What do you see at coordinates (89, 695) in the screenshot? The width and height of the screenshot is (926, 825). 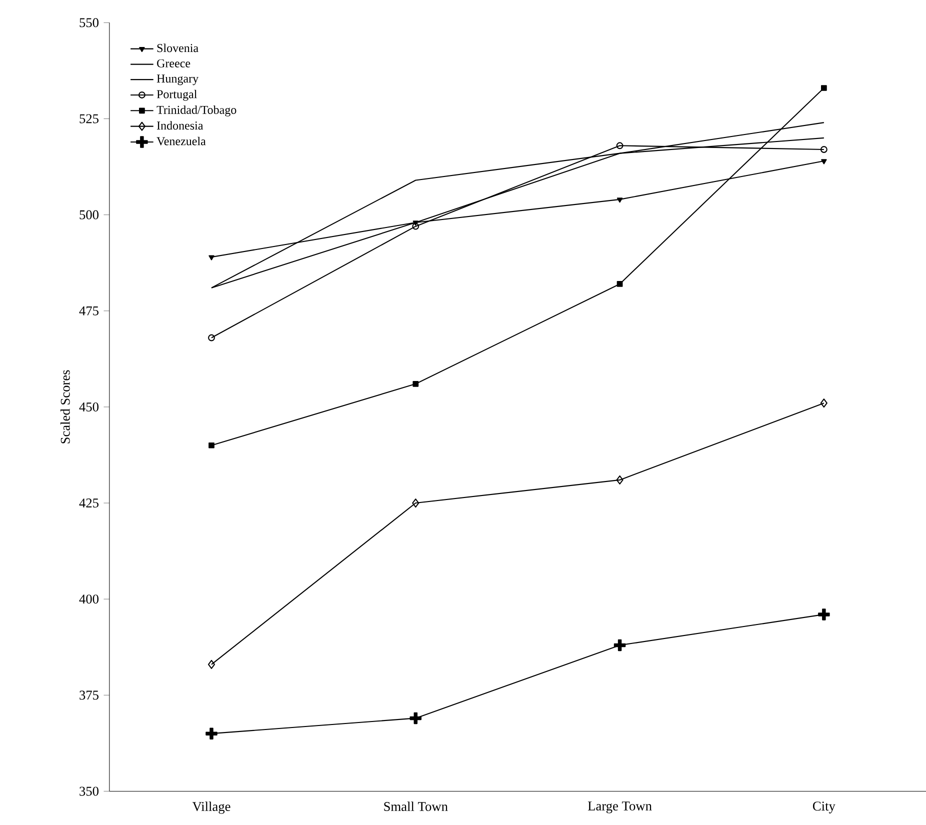 I see `y-tick-label: 375` at bounding box center [89, 695].